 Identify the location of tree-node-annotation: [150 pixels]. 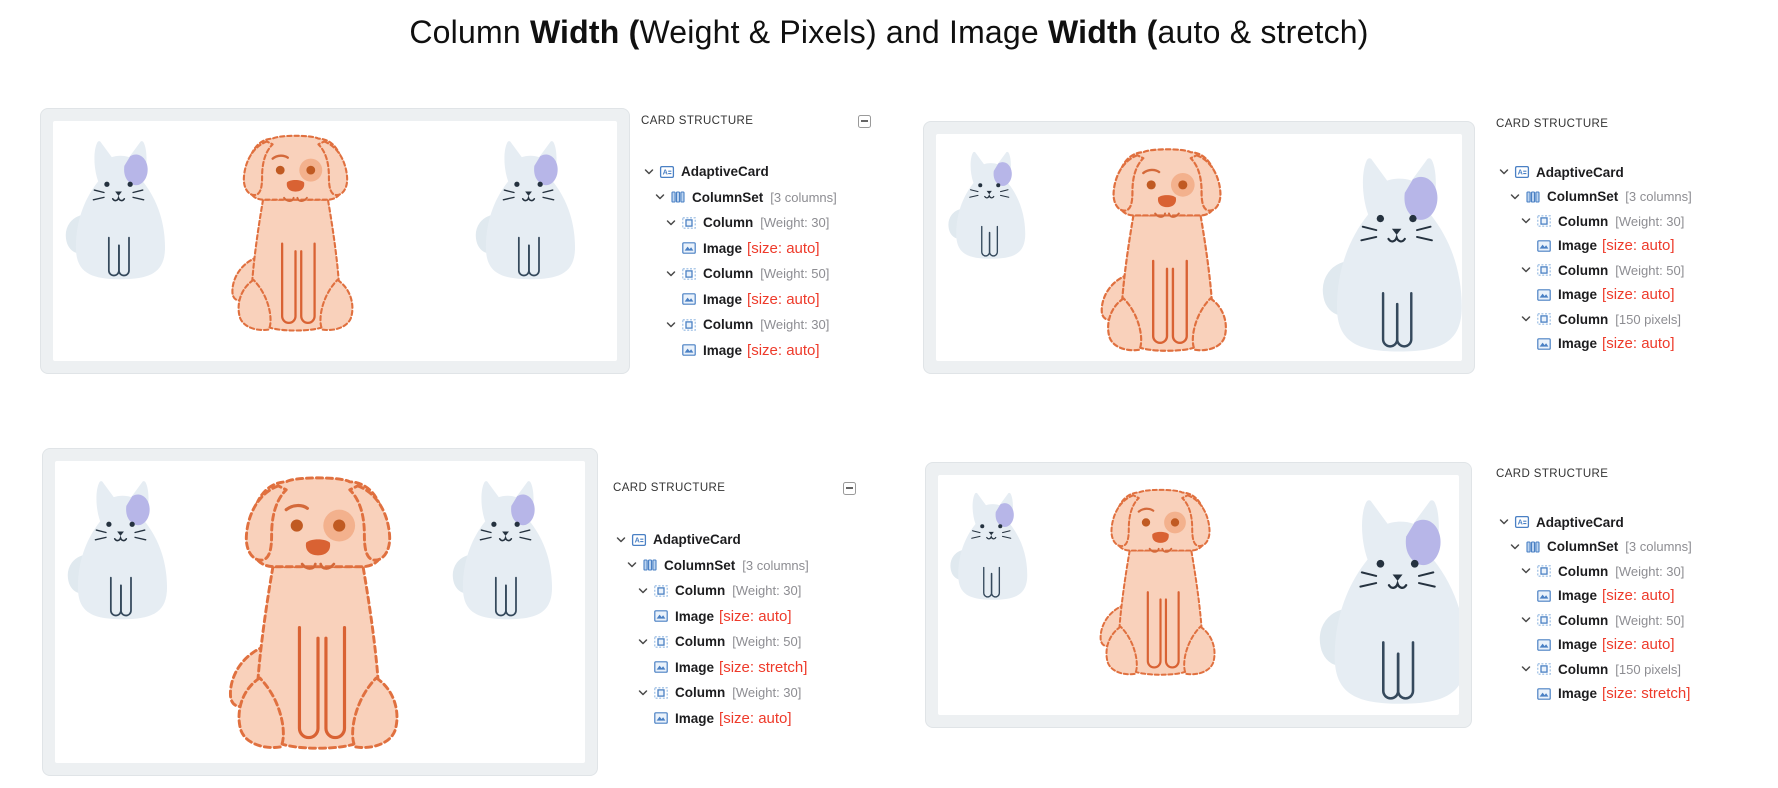
(1648, 319).